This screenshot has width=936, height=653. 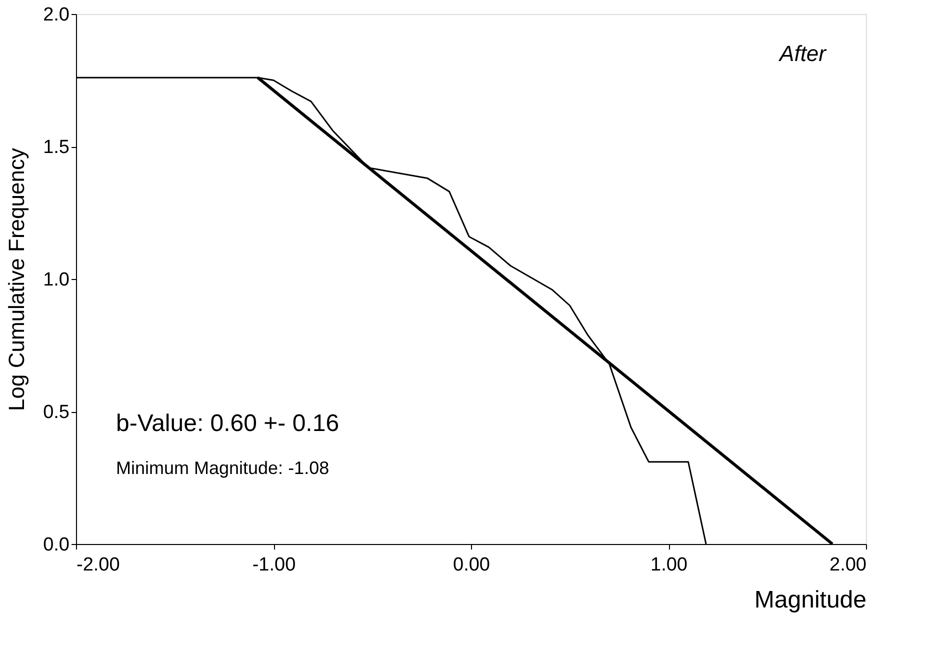 What do you see at coordinates (17, 279) in the screenshot?
I see `y-axis-title: Log Cumulative Frequency` at bounding box center [17, 279].